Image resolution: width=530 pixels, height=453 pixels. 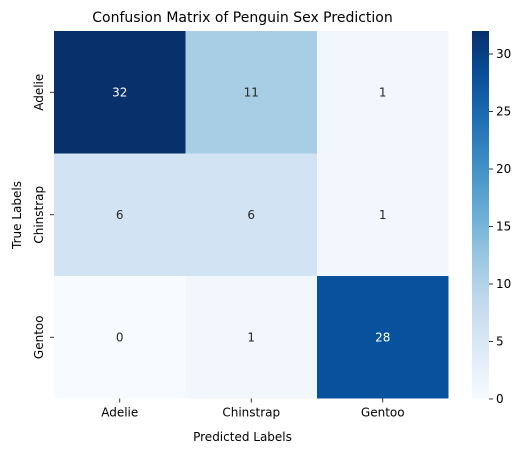 I want to click on y-tick-label: Gentoo, so click(x=39, y=337).